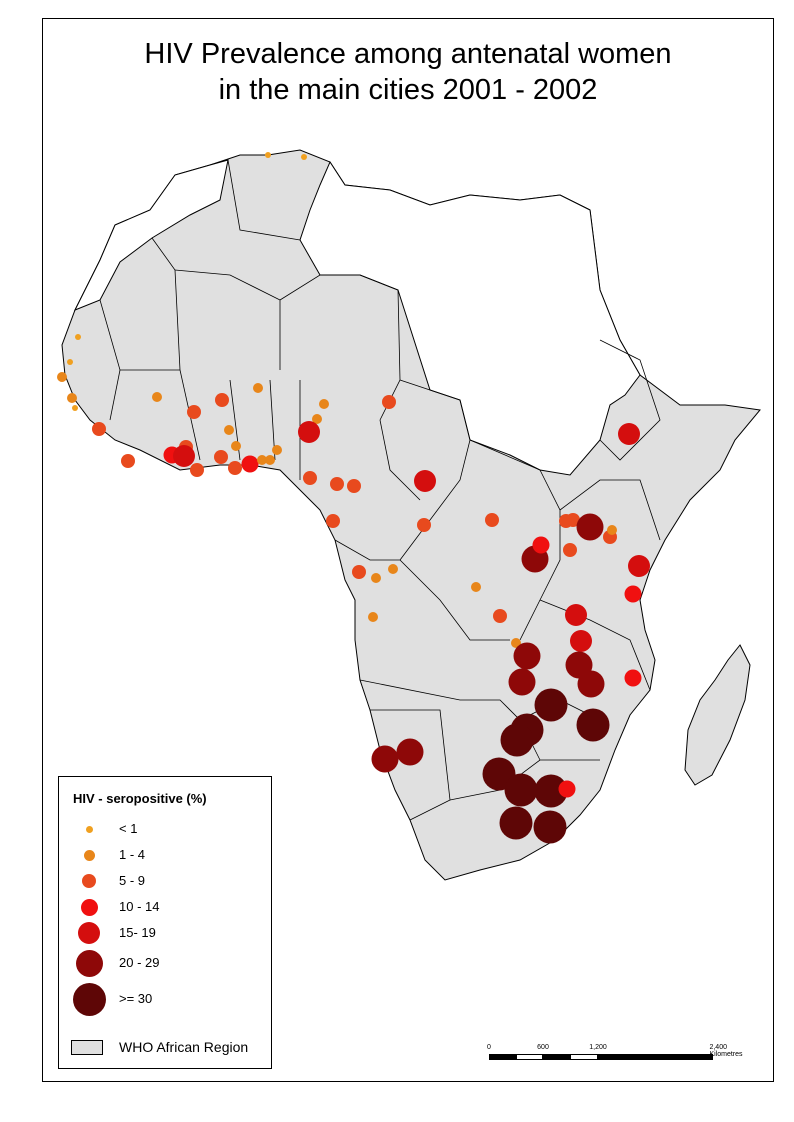 This screenshot has width=794, height=1122. I want to click on legend-label: 5 - 9, so click(132, 880).